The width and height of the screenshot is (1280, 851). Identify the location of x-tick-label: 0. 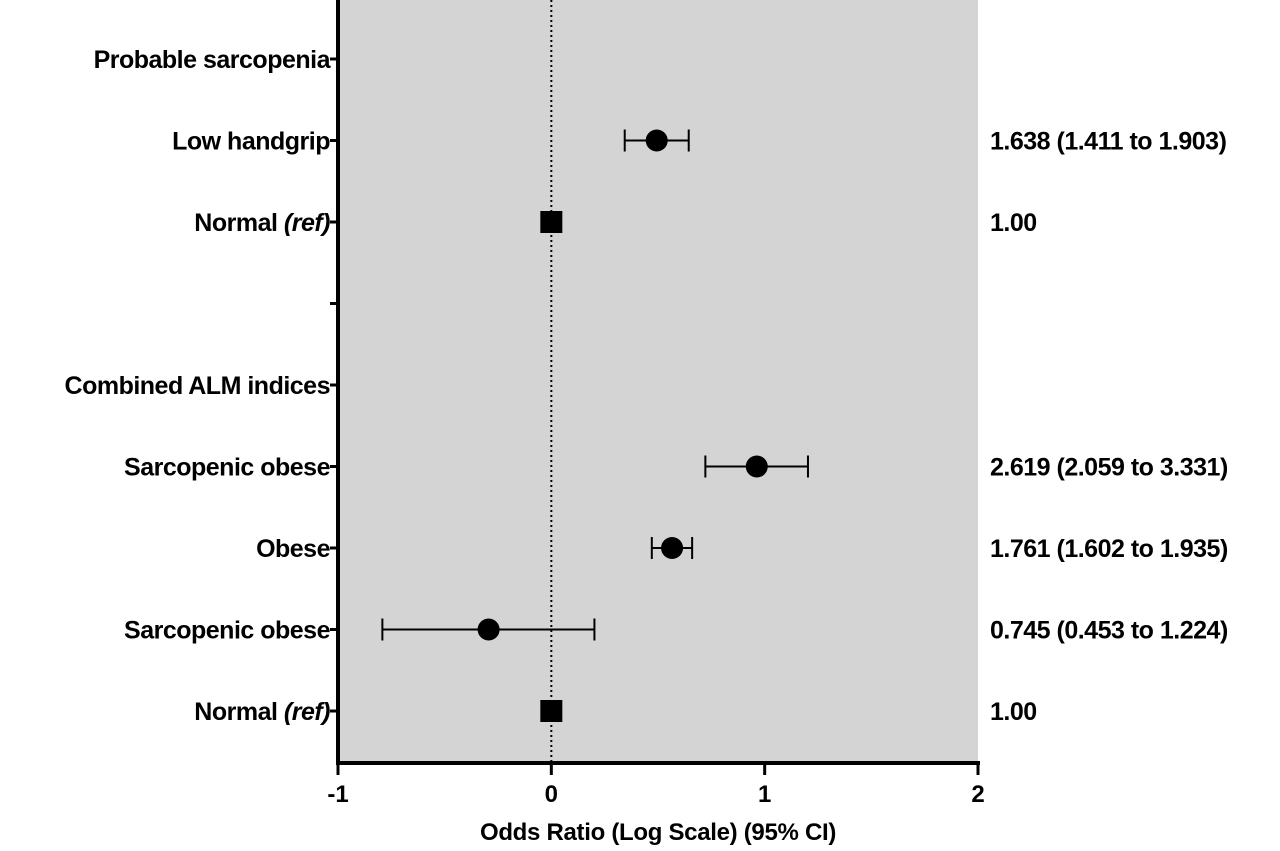
(551, 794).